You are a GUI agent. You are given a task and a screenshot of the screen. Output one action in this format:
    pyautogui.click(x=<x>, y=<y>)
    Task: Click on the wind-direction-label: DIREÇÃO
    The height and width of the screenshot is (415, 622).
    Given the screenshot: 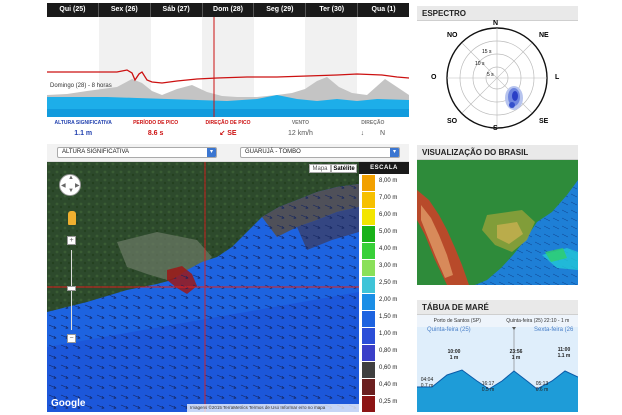 What is the action you would take?
    pyautogui.click(x=373, y=123)
    